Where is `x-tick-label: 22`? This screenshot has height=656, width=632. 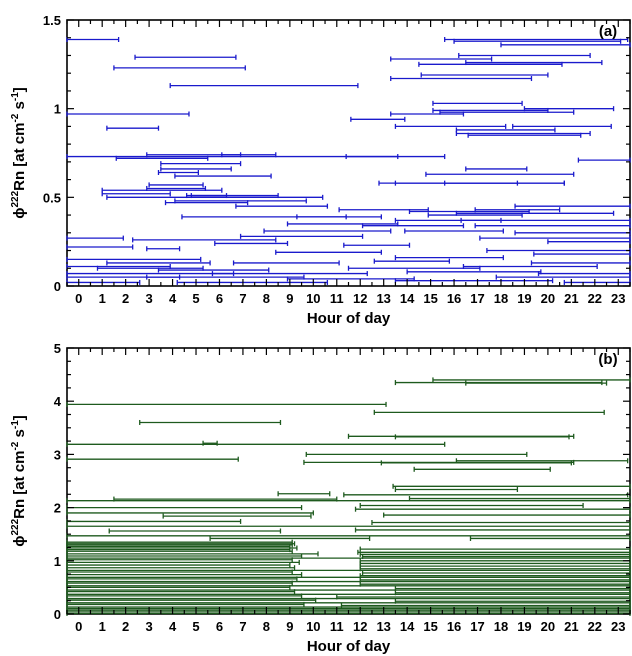 x-tick-label: 22 is located at coordinates (595, 626).